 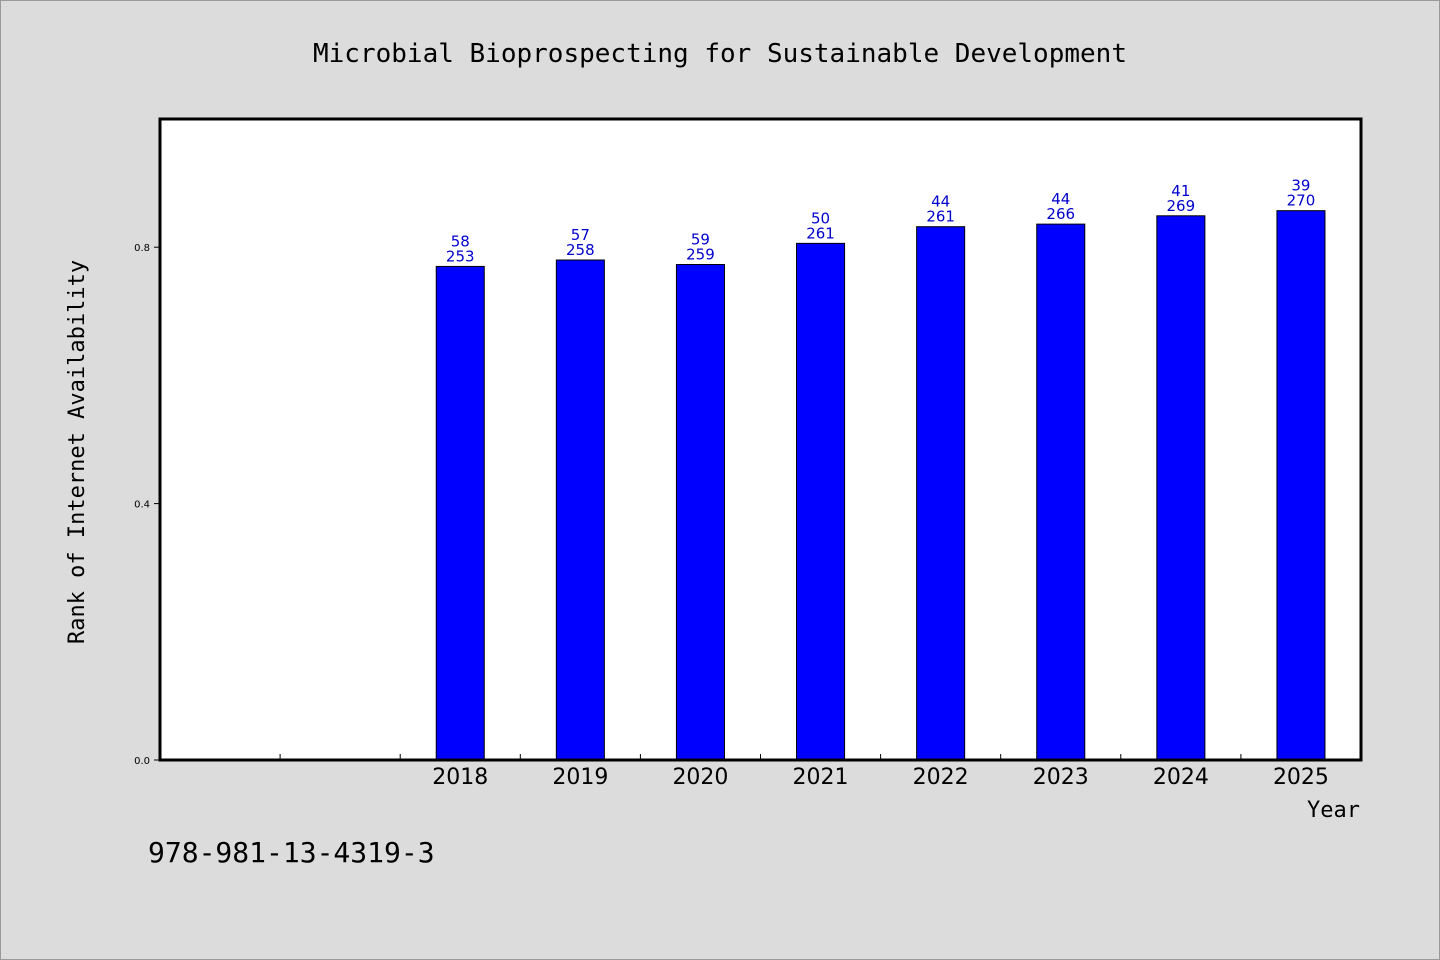 What do you see at coordinates (1301, 201) in the screenshot?
I see `bar-label-bottom: 270` at bounding box center [1301, 201].